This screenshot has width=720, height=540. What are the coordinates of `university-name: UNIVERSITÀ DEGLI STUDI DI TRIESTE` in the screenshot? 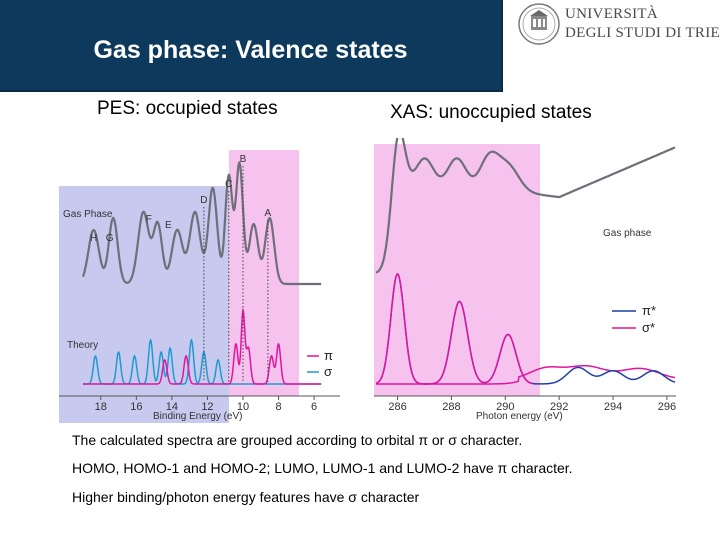 It's located at (642, 24).